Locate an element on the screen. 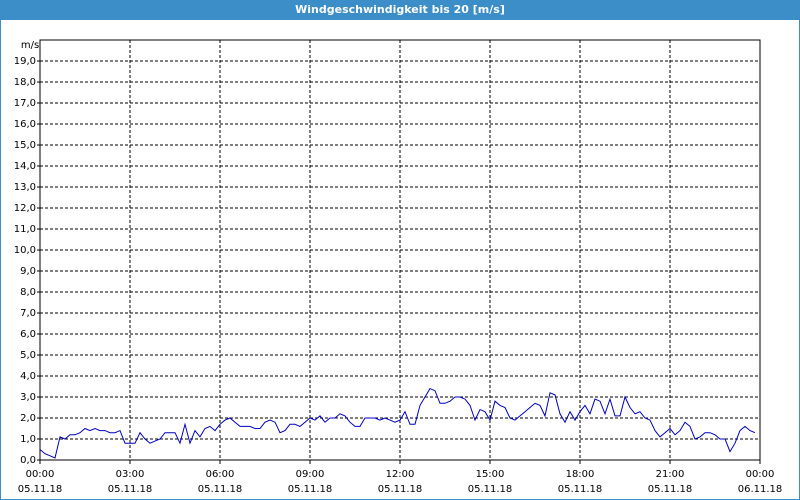  y-tick-label: 15,0 is located at coordinates (25, 145).